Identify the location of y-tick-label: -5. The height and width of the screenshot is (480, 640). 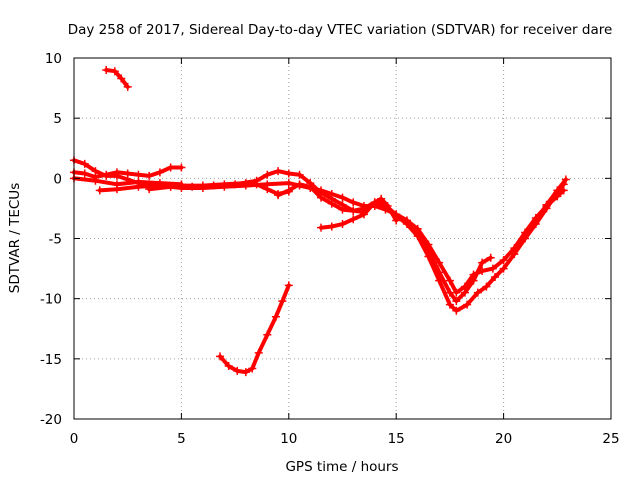
(55, 240).